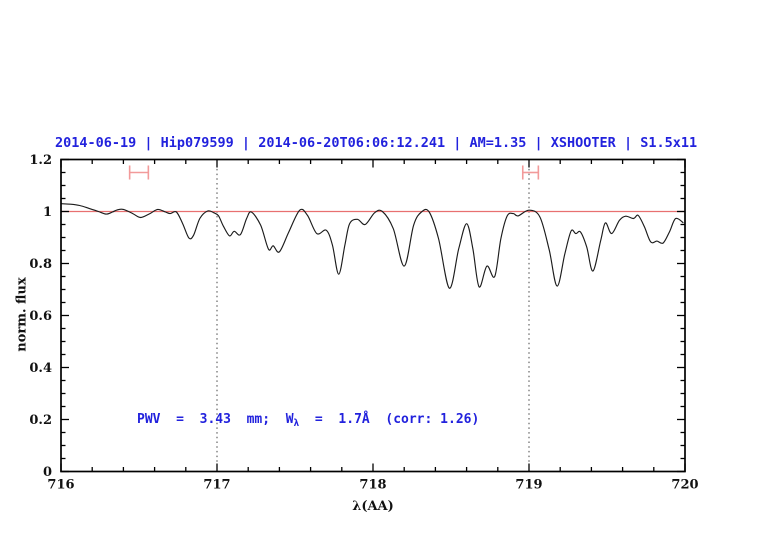  I want to click on x-tick-label: 720, so click(684, 485).